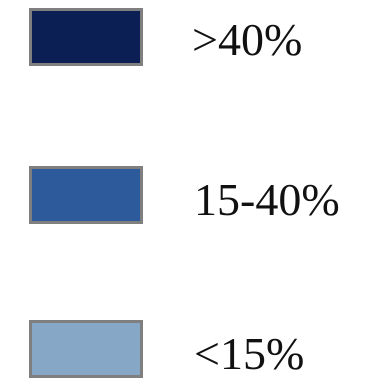  What do you see at coordinates (86, 349) in the screenshot?
I see `legend-swatch-low` at bounding box center [86, 349].